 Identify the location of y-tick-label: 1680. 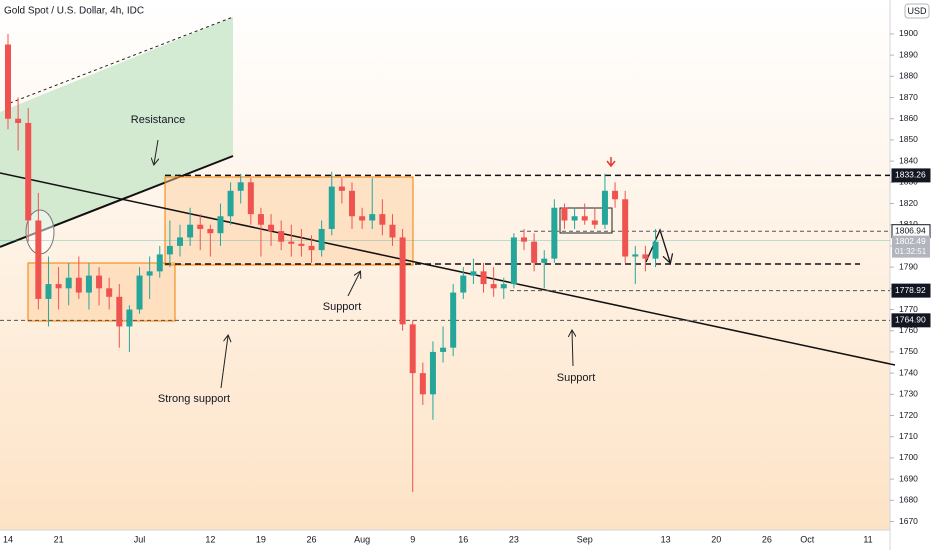
(908, 500).